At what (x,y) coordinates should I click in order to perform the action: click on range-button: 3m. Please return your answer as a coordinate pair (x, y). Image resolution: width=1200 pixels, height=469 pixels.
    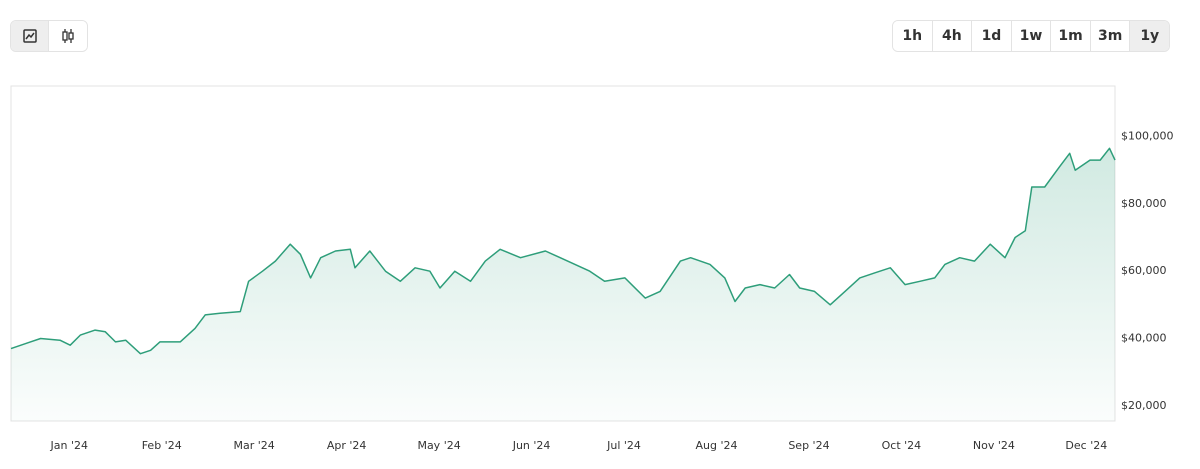
    Looking at the image, I should click on (1109, 36).